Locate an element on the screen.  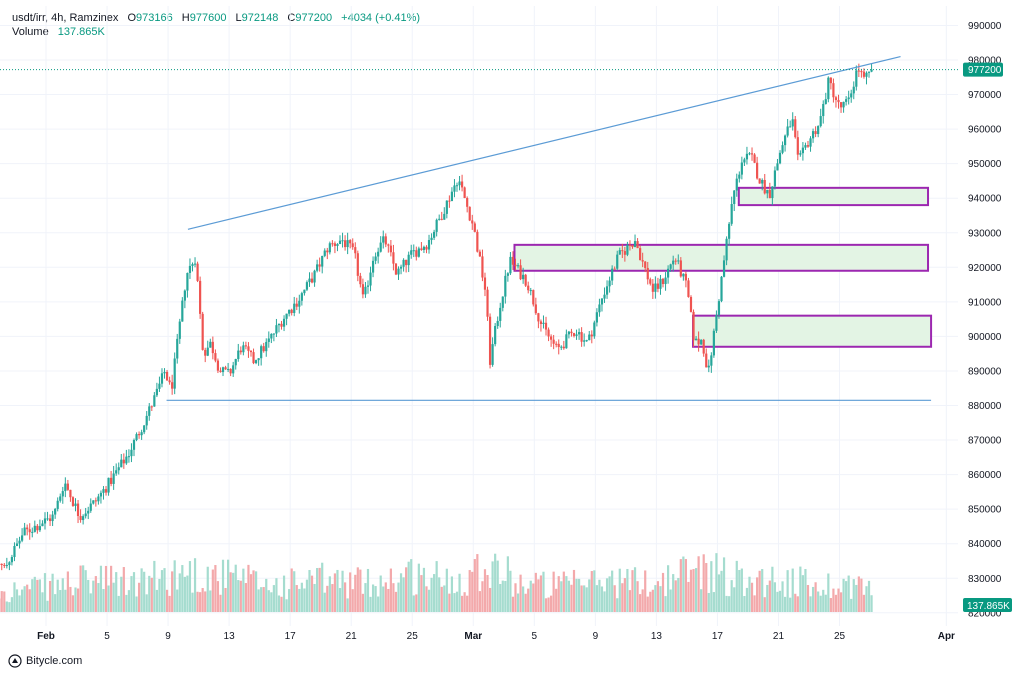
last-volume-tag-text: 137.865K is located at coordinates (988, 606).